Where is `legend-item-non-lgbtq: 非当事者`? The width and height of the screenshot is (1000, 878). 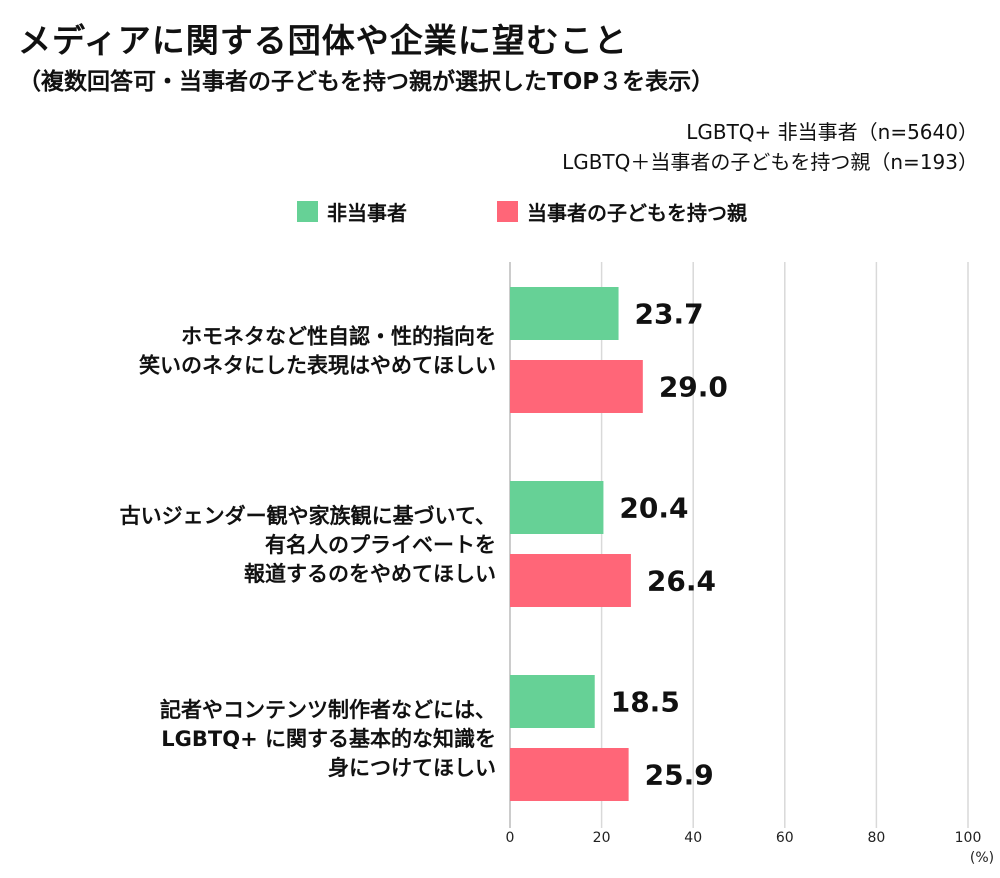 legend-item-non-lgbtq: 非当事者 is located at coordinates (352, 211).